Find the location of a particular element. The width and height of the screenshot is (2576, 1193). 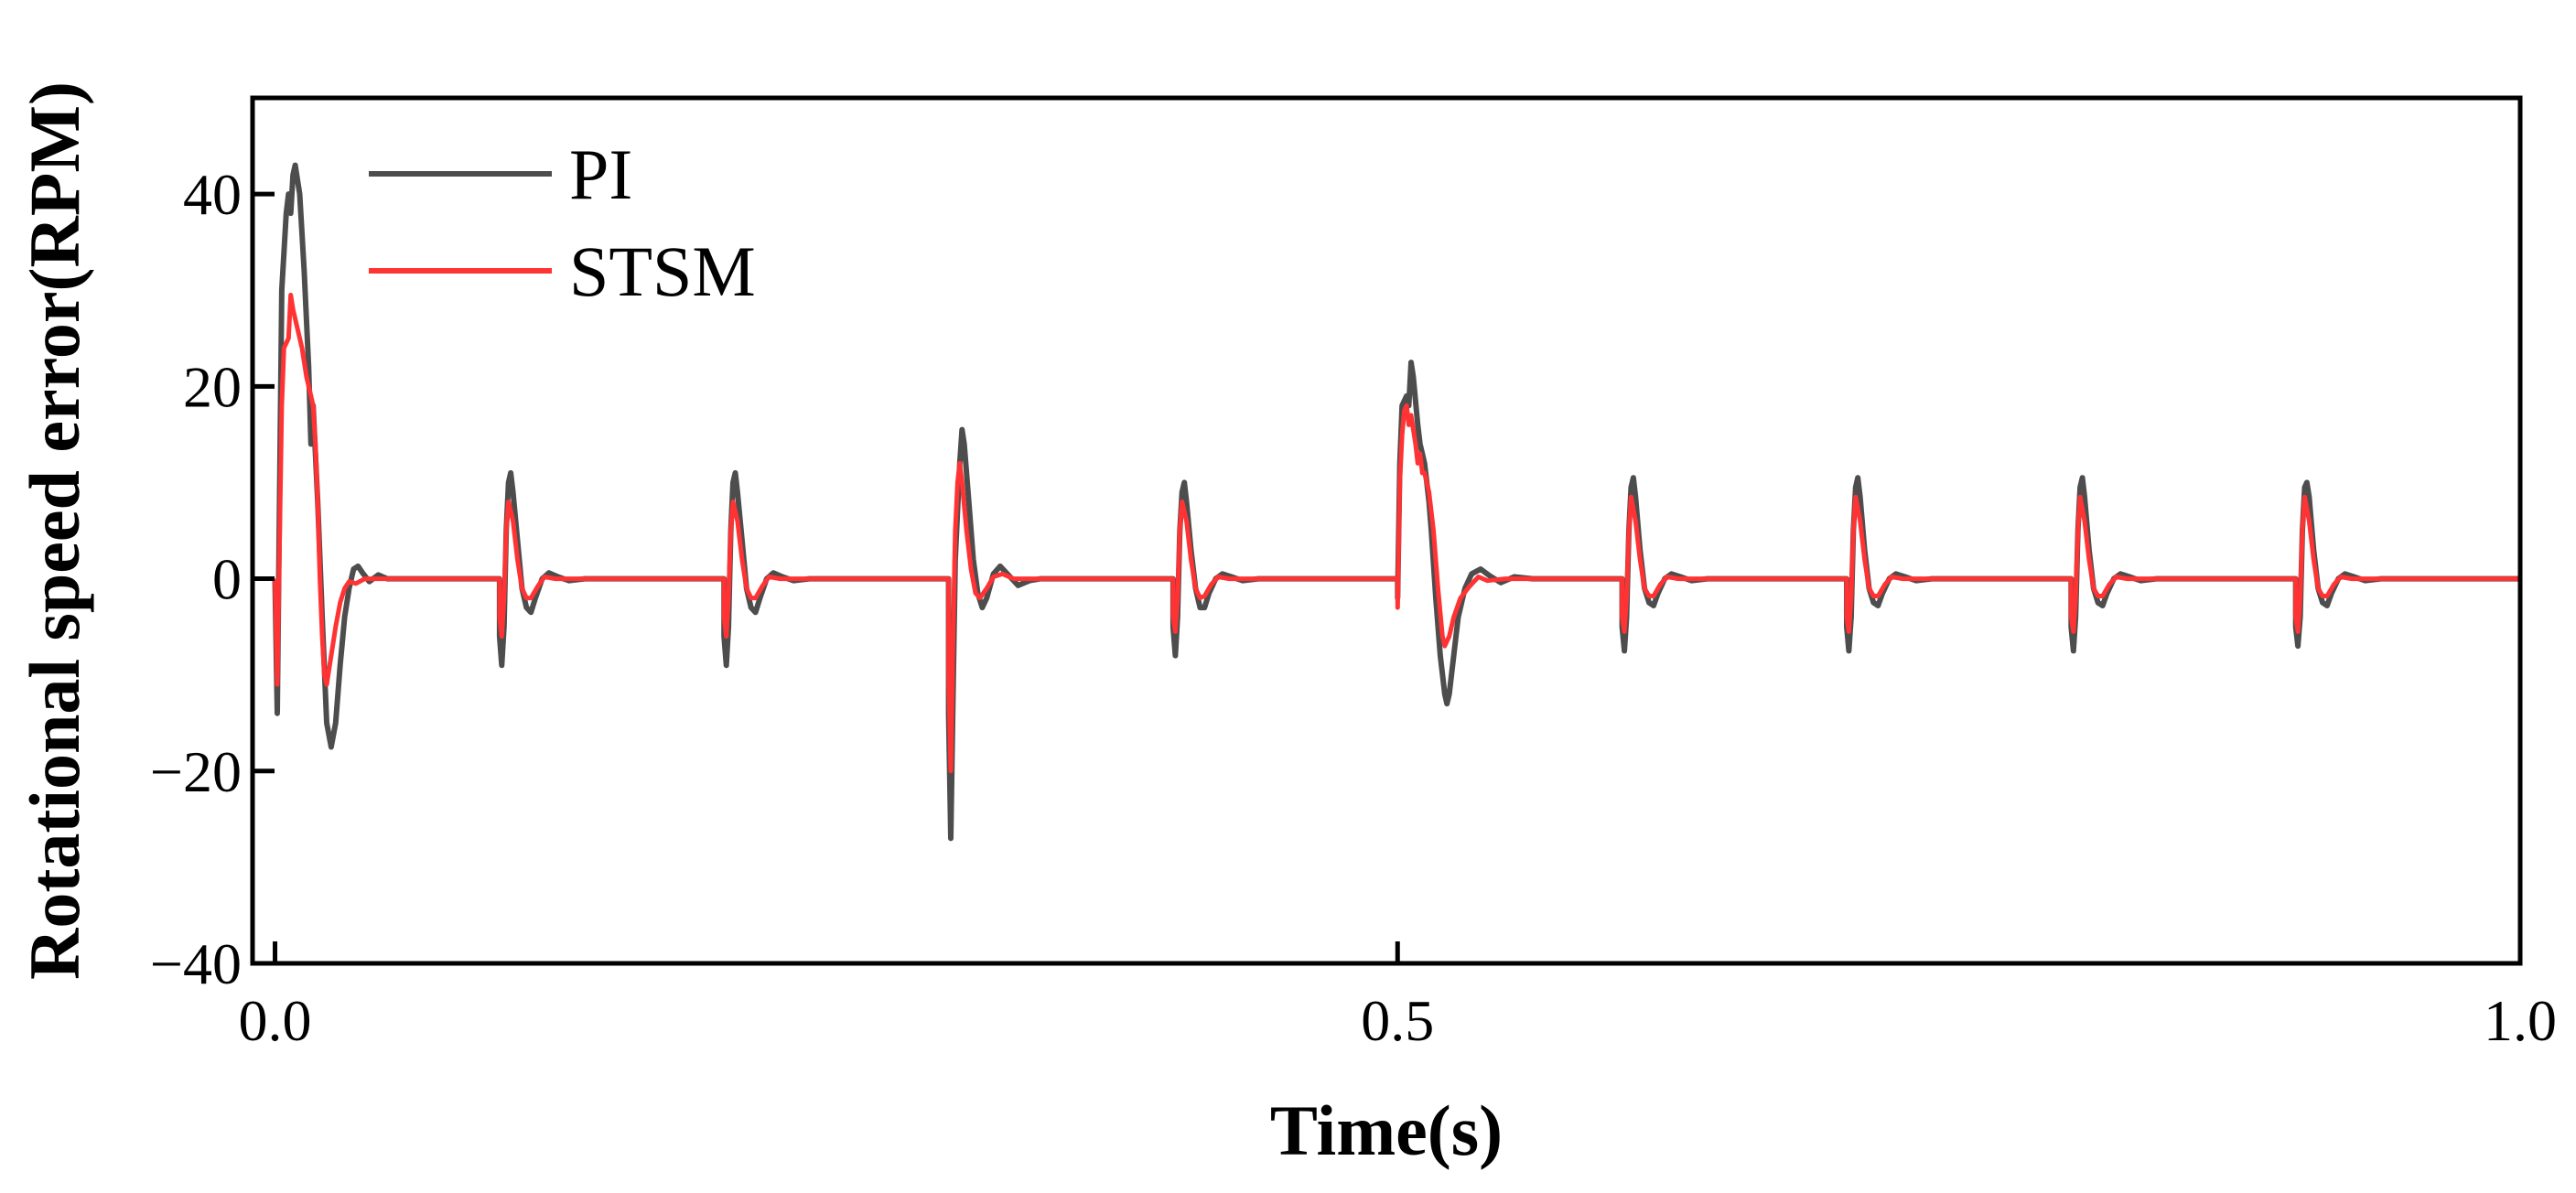

x-tick-label: 1.0 is located at coordinates (2521, 1021).